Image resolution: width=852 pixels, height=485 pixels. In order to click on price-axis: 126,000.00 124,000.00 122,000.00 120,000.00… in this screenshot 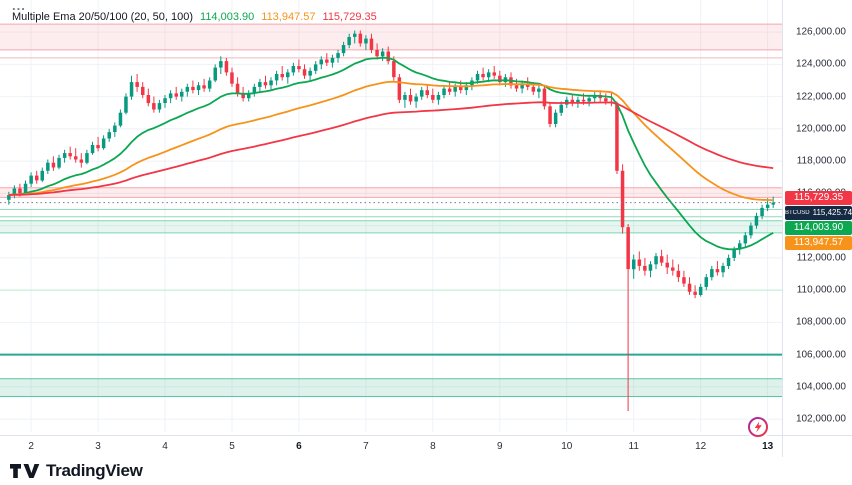, I will do `click(817, 217)`.